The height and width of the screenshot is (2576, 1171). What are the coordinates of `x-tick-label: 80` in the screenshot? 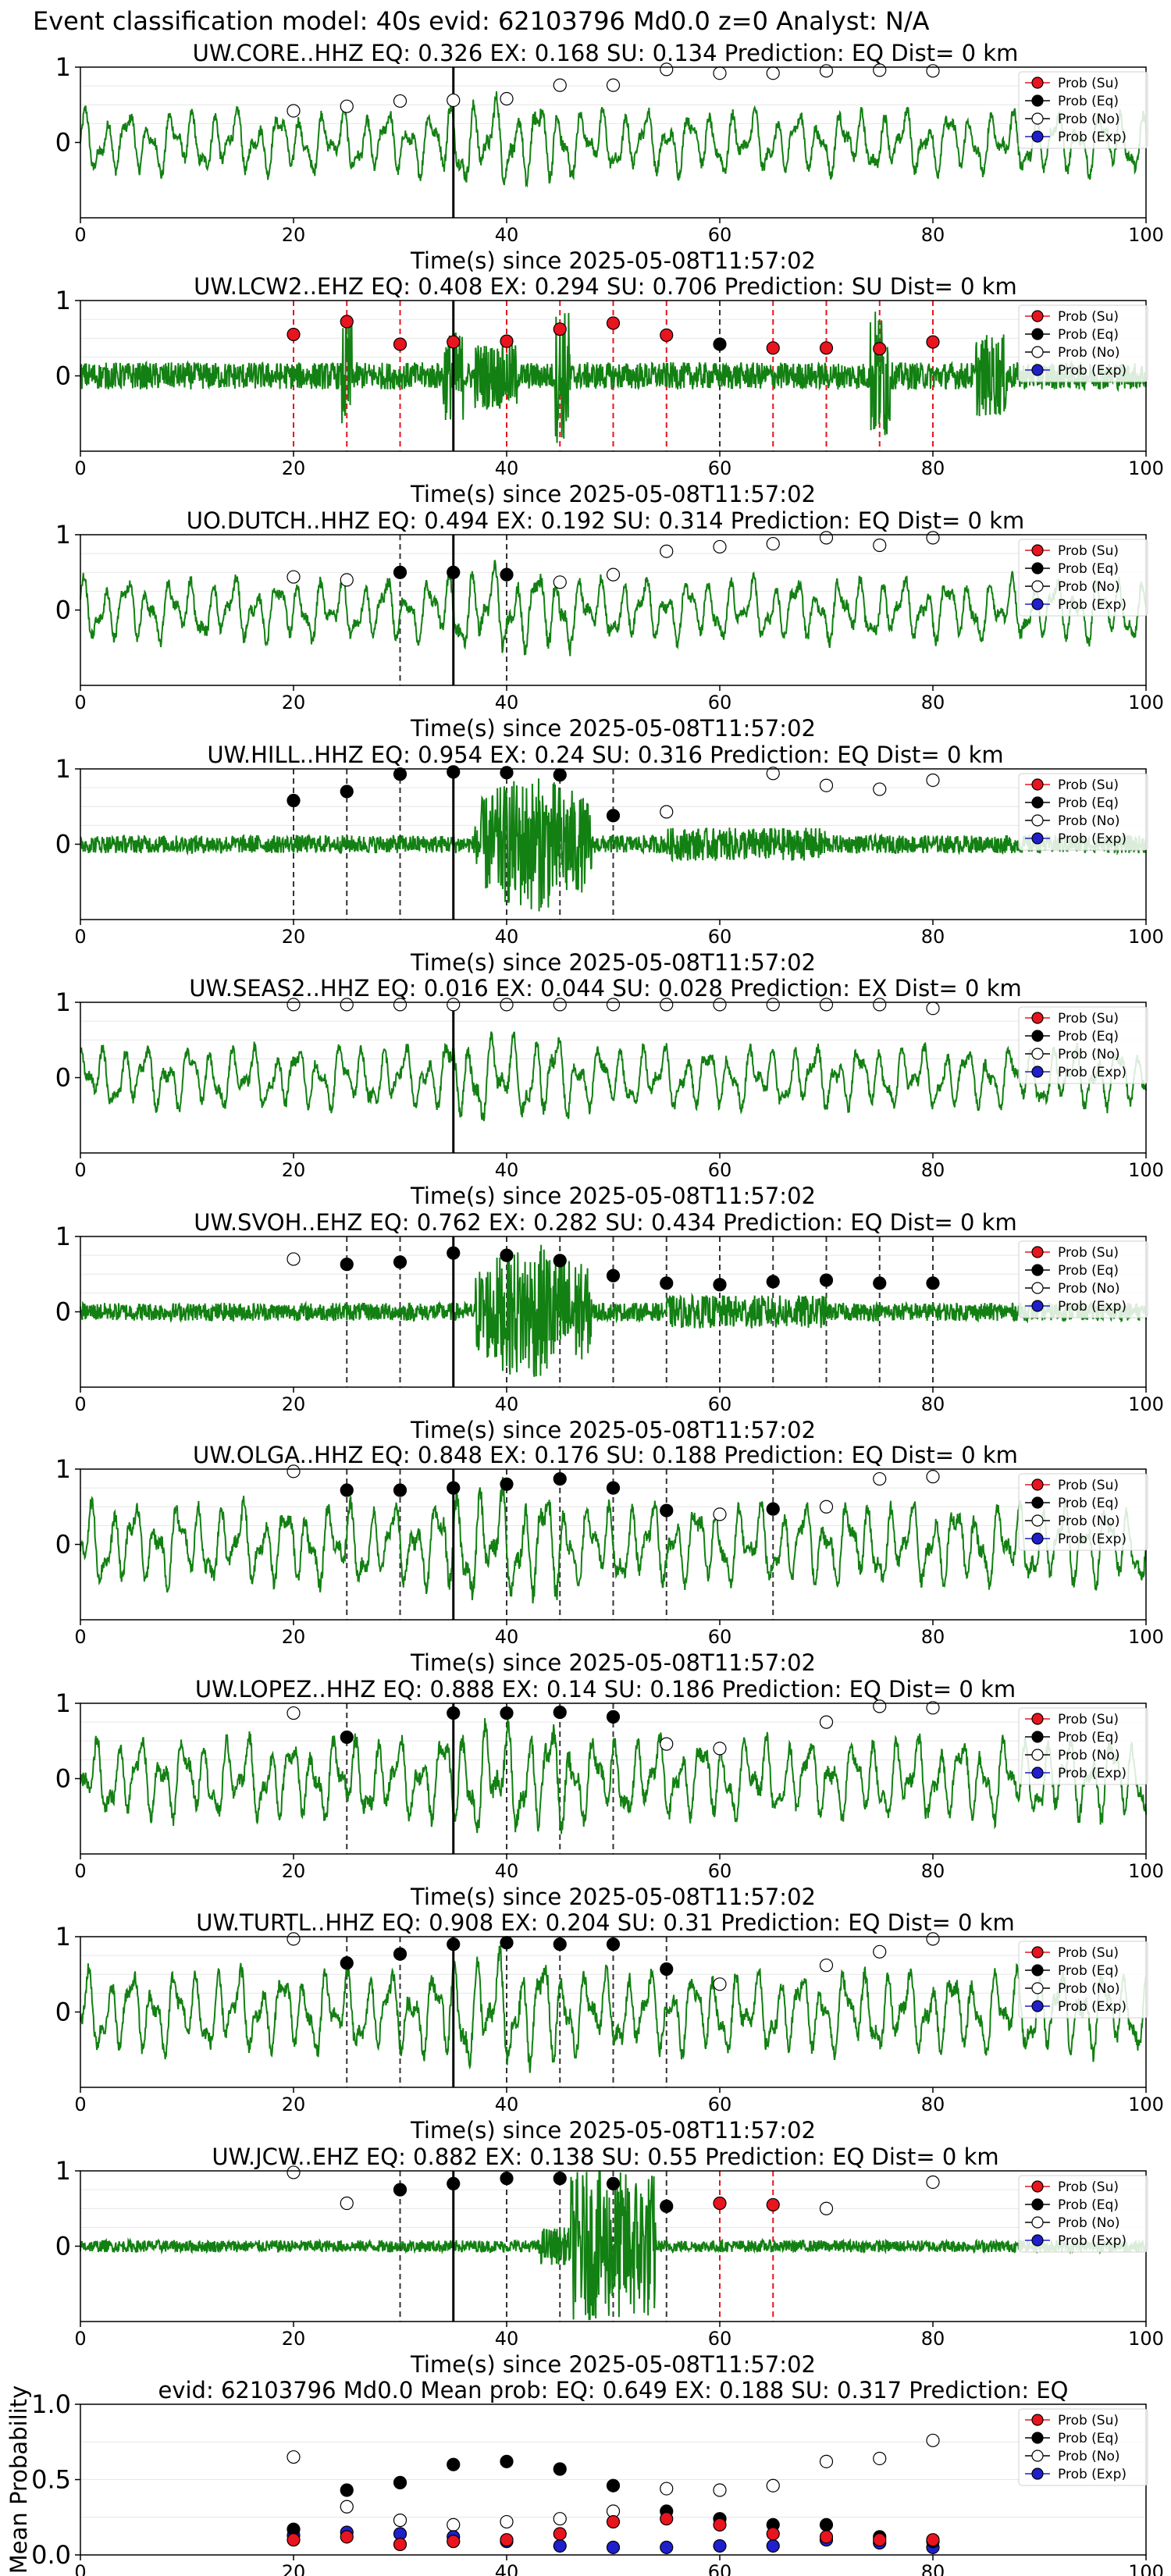 It's located at (933, 235).